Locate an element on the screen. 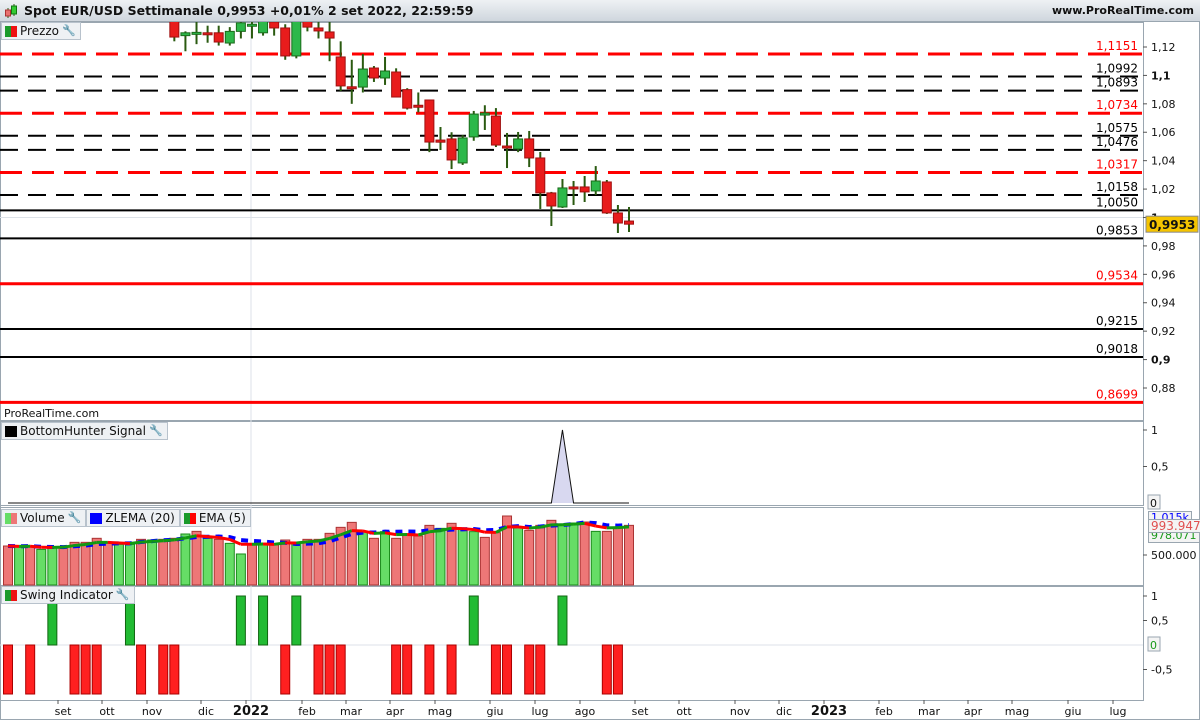  date-axis-label: mag is located at coordinates (440, 711).